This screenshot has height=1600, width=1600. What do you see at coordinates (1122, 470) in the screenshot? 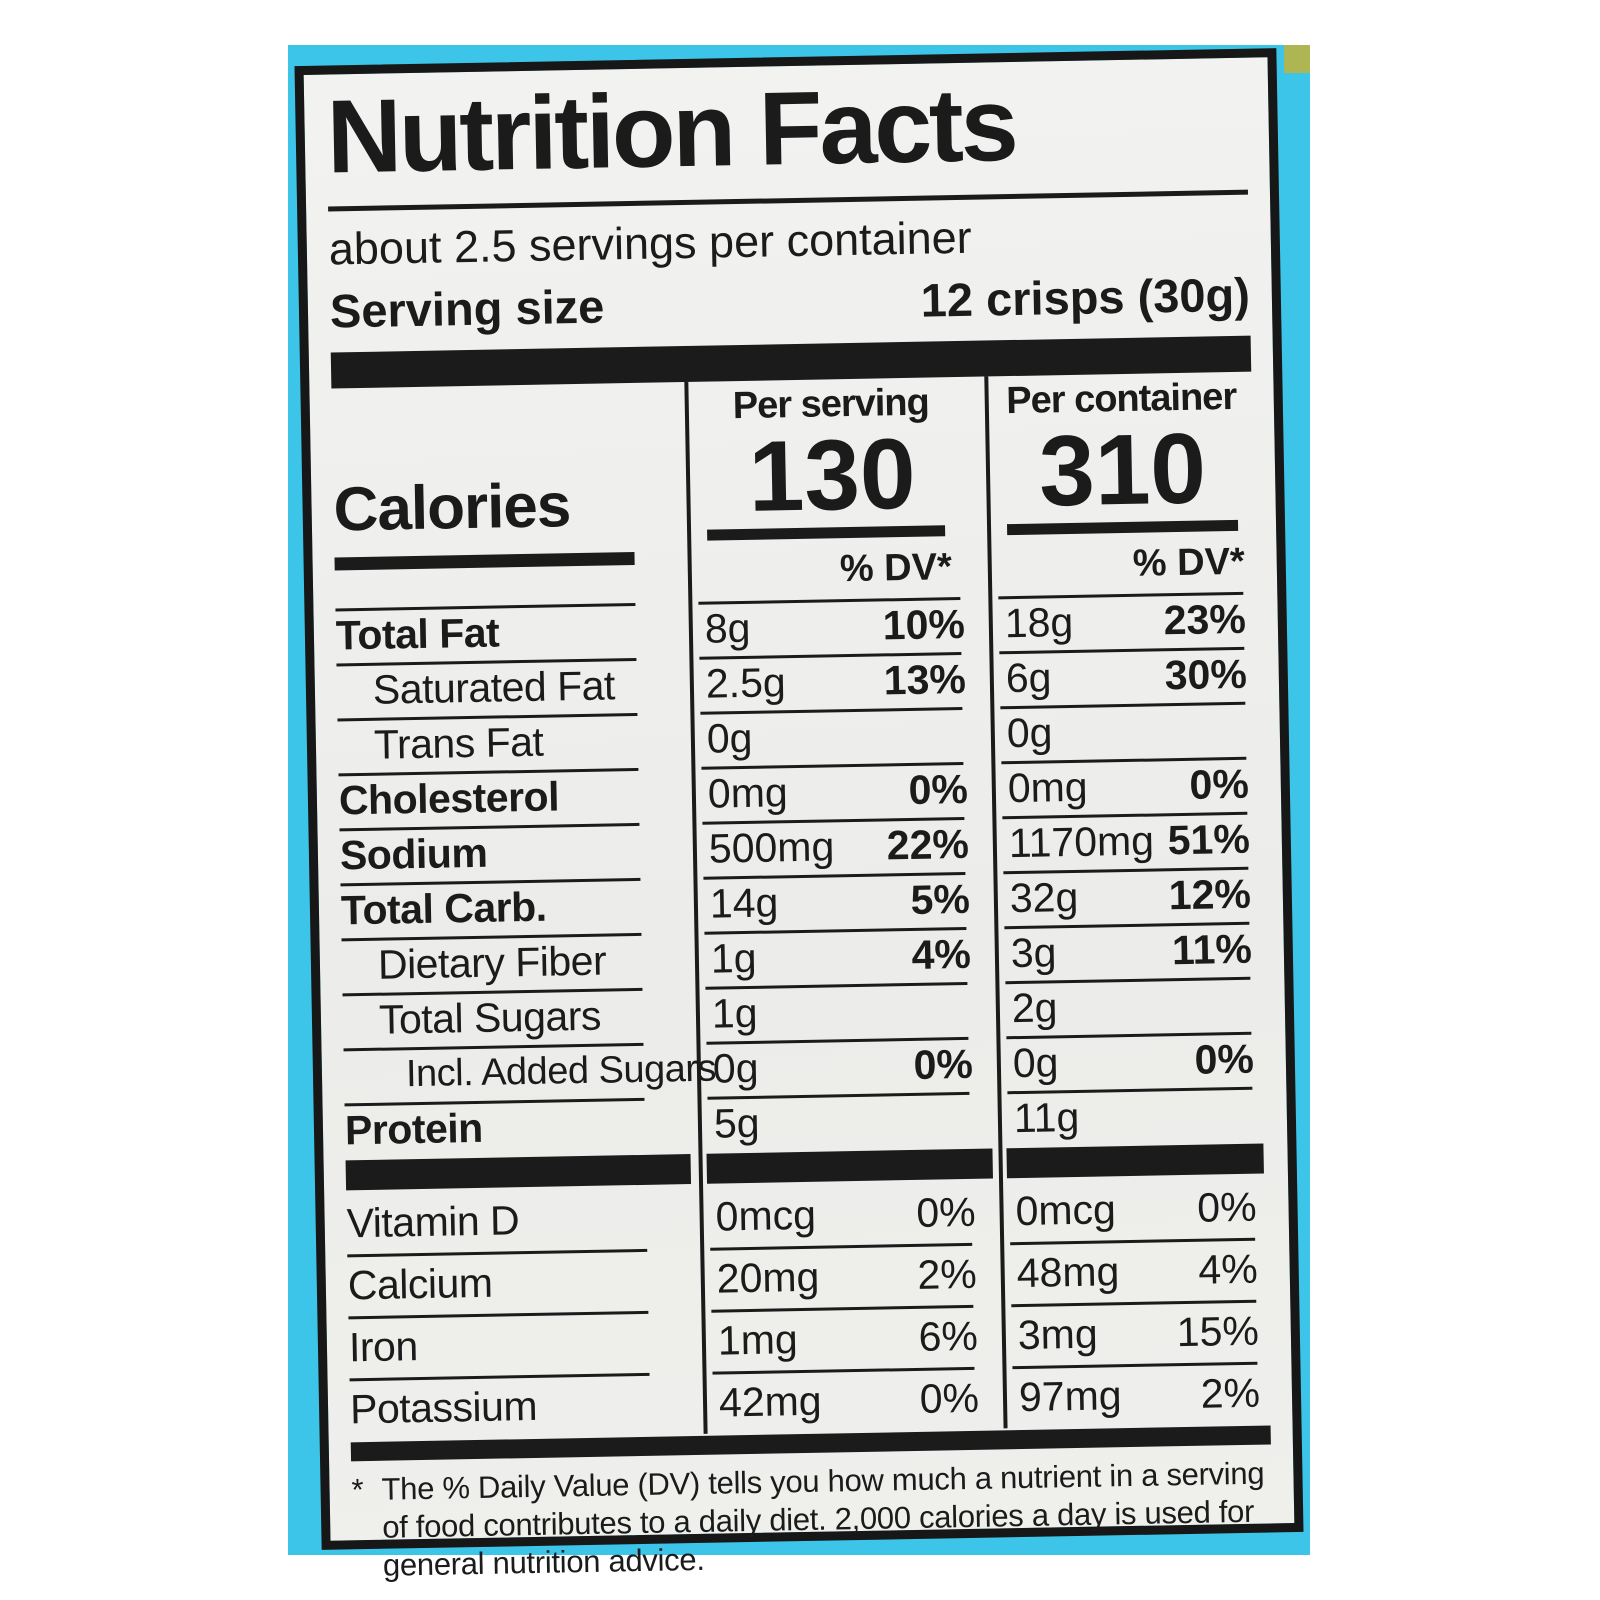
I see `calories-per-container: 310` at bounding box center [1122, 470].